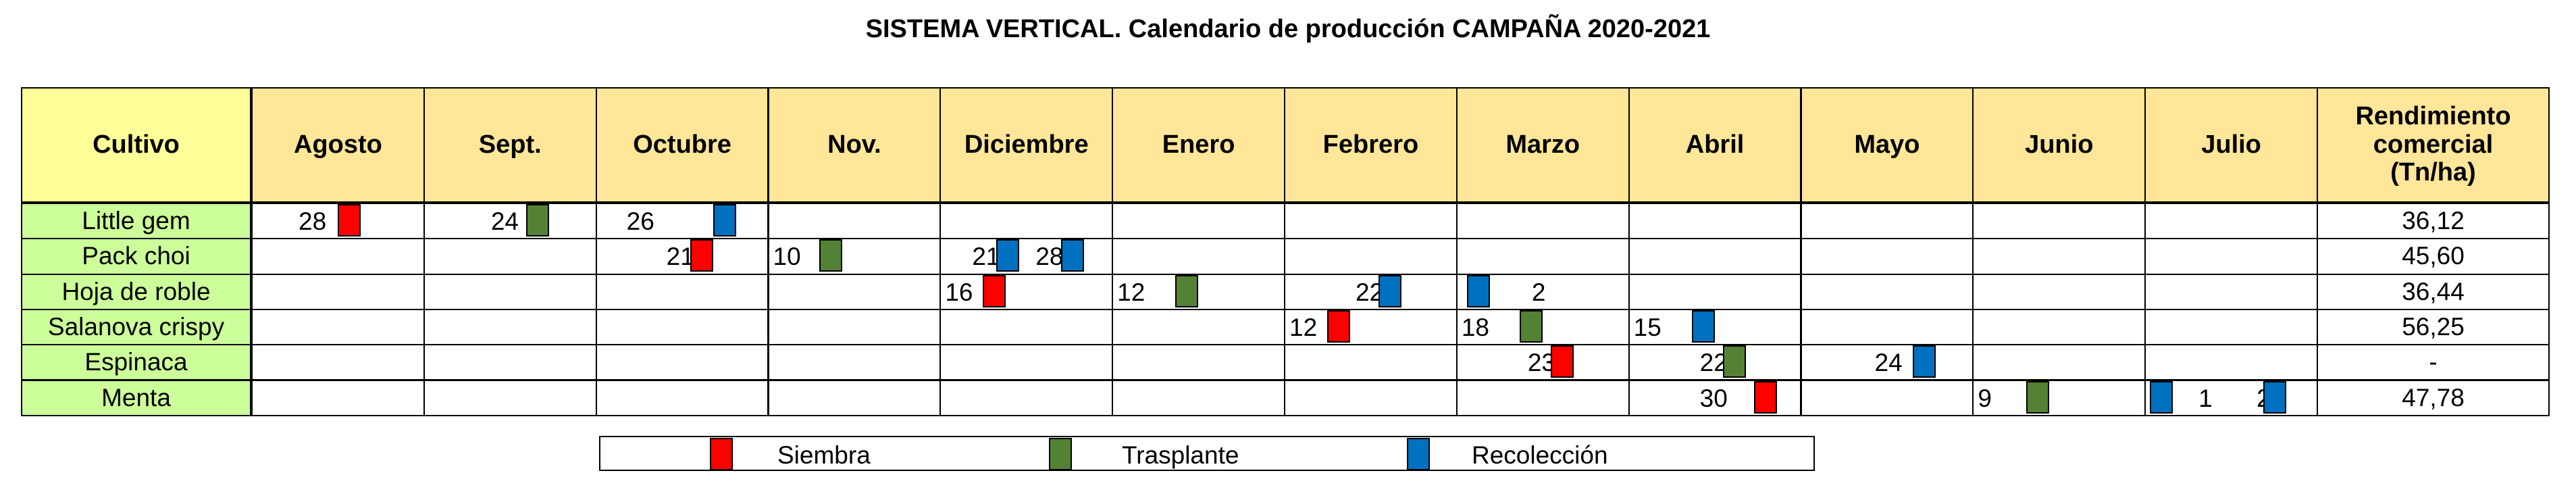 The width and height of the screenshot is (2576, 496). What do you see at coordinates (2433, 256) in the screenshot?
I see `yield-cell: 45,60` at bounding box center [2433, 256].